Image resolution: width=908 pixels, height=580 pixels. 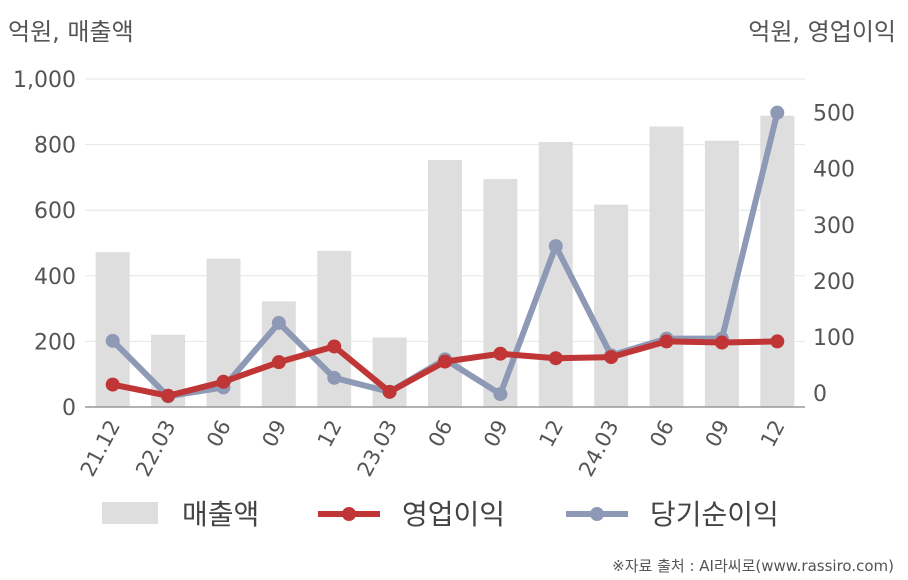 What do you see at coordinates (834, 114) in the screenshot?
I see `right-axis-tick-label: 500` at bounding box center [834, 114].